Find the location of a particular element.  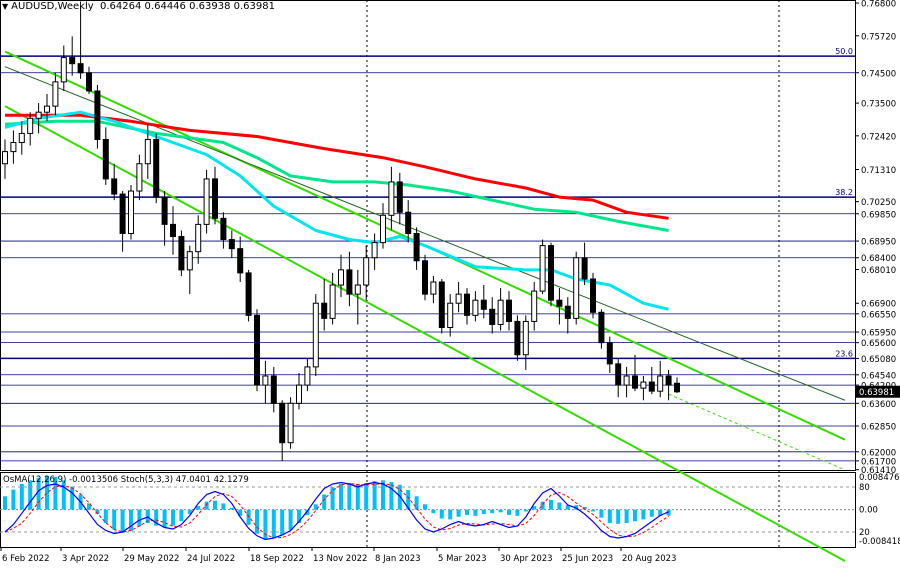

time-axis-label: 30 Apr 2023 is located at coordinates (526, 559).